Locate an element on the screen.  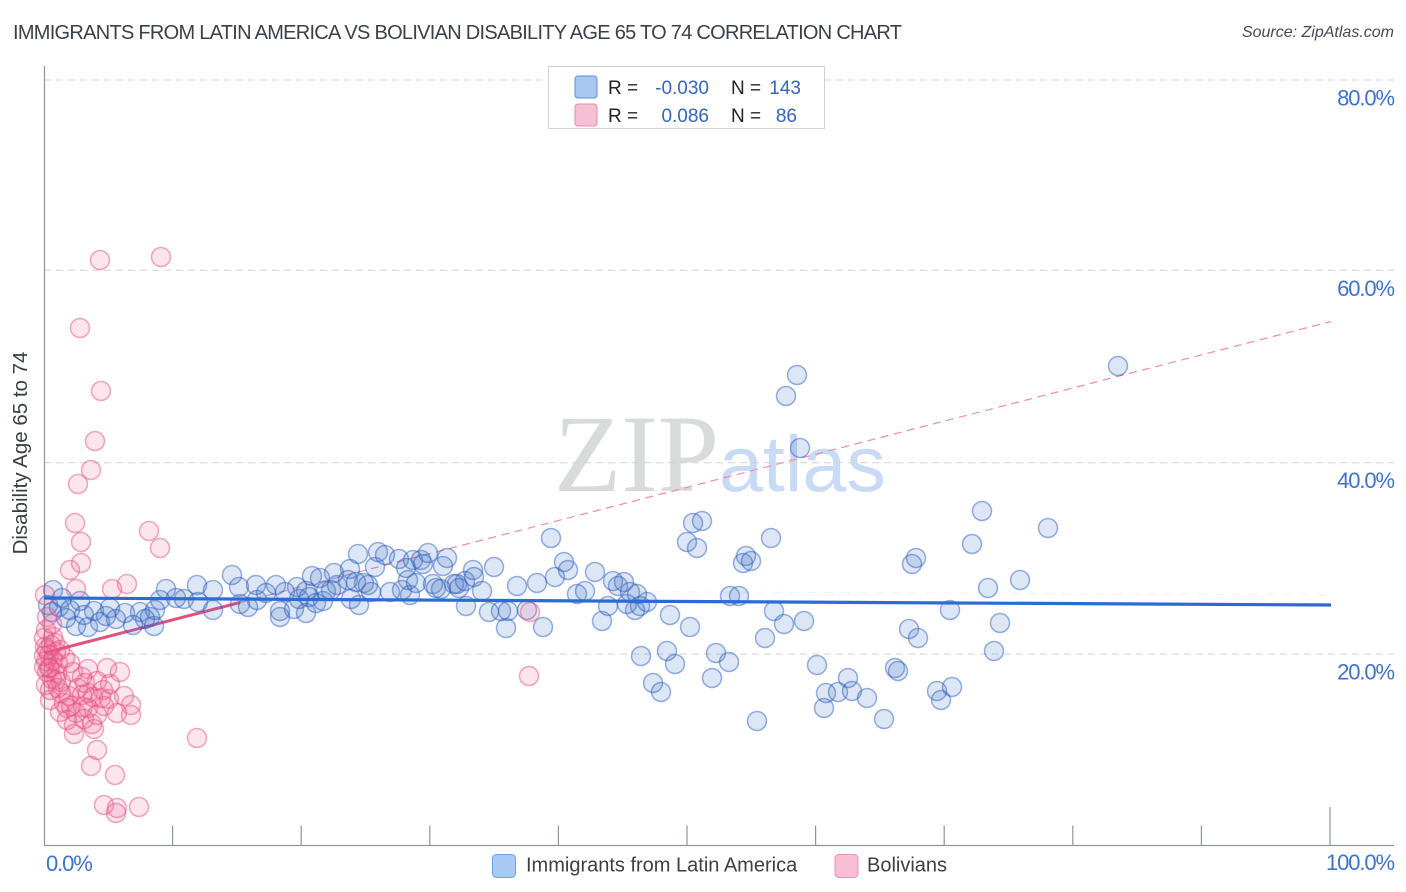
svg-text: ZIP is located at coordinates (636, 454).